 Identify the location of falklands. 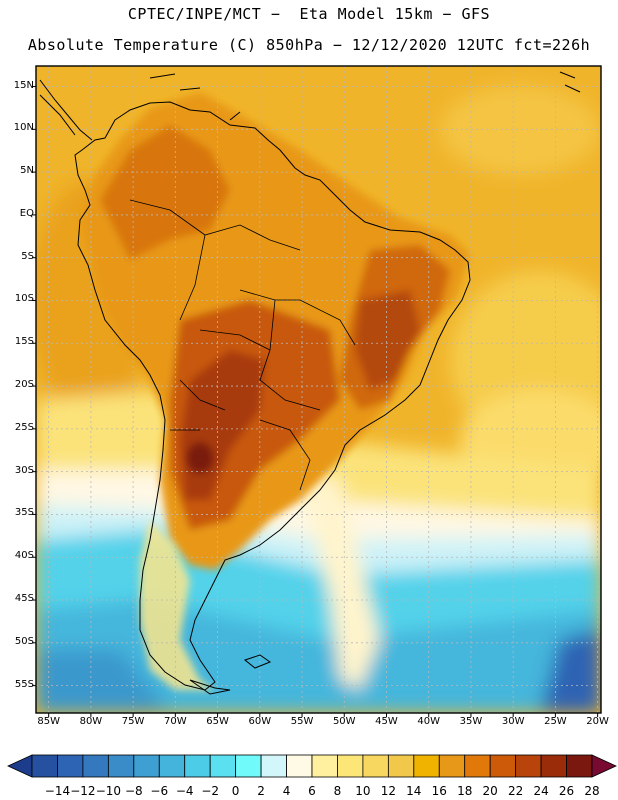
(257, 661).